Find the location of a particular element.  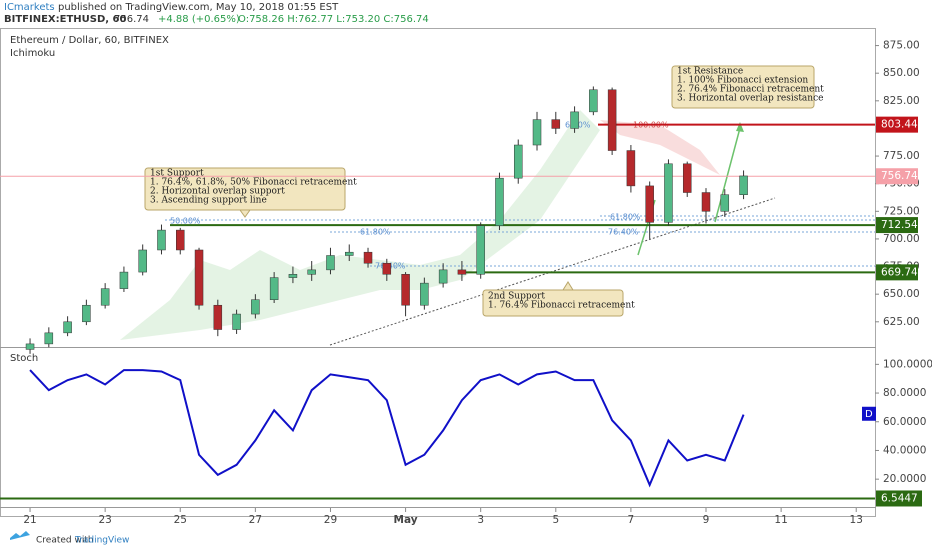

y-tick-label: 80.0000 is located at coordinates (904, 393).